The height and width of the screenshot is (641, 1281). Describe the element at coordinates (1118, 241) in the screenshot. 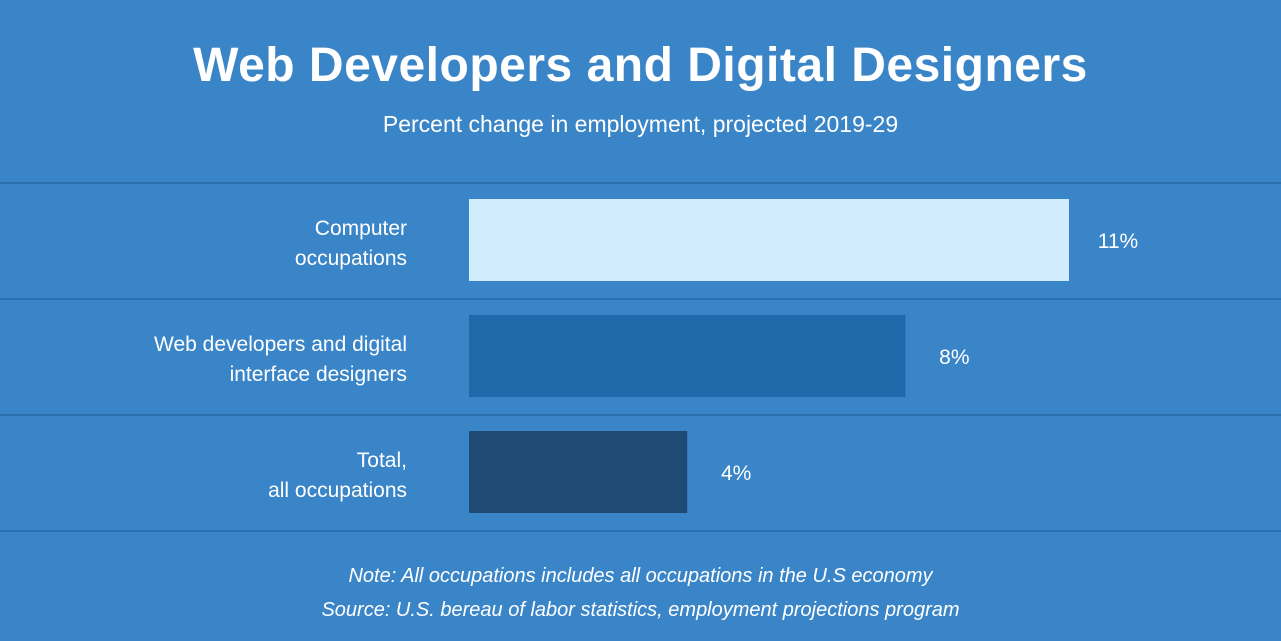

I see `value-label: 11%` at that location.